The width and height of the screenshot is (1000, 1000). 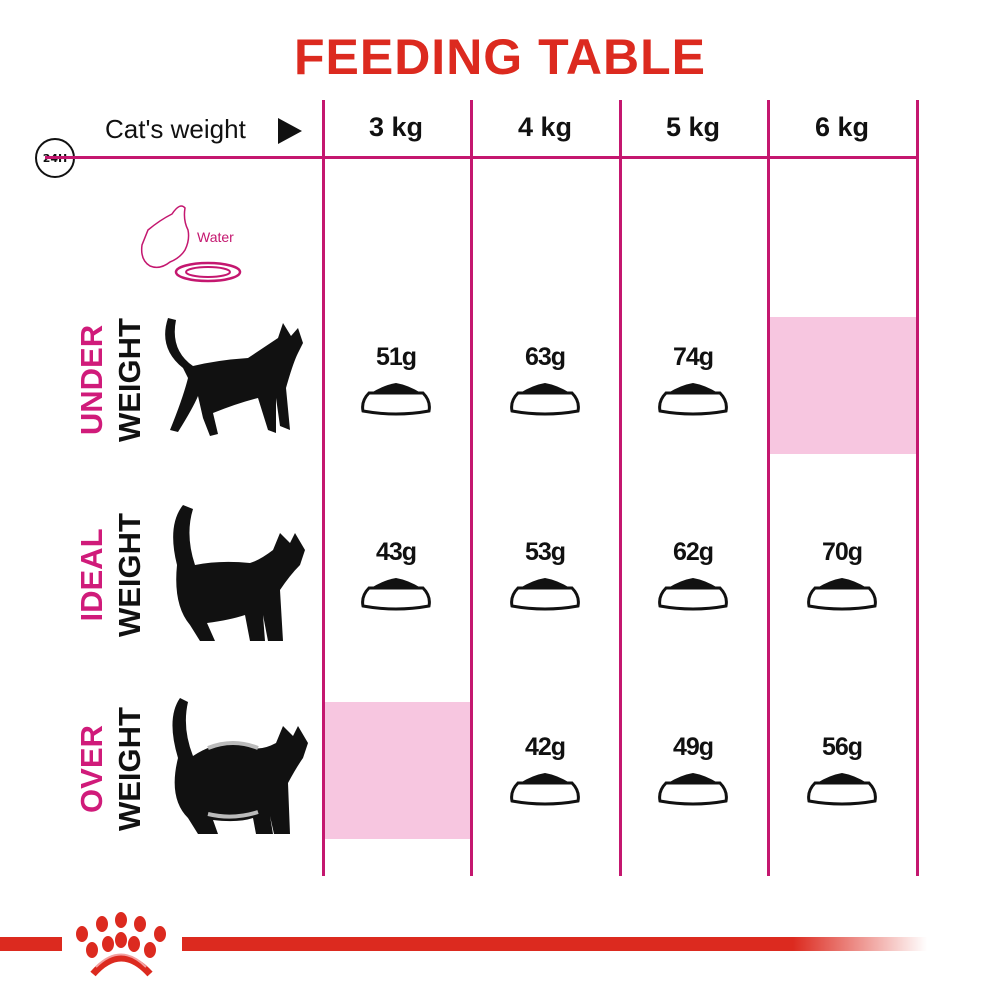 I want to click on column-header-6kg: 6 kg, so click(x=842, y=127).